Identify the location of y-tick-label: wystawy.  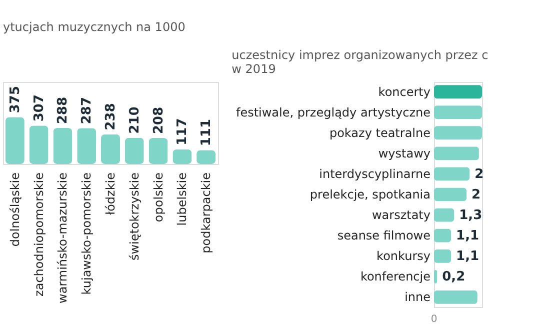
(404, 153).